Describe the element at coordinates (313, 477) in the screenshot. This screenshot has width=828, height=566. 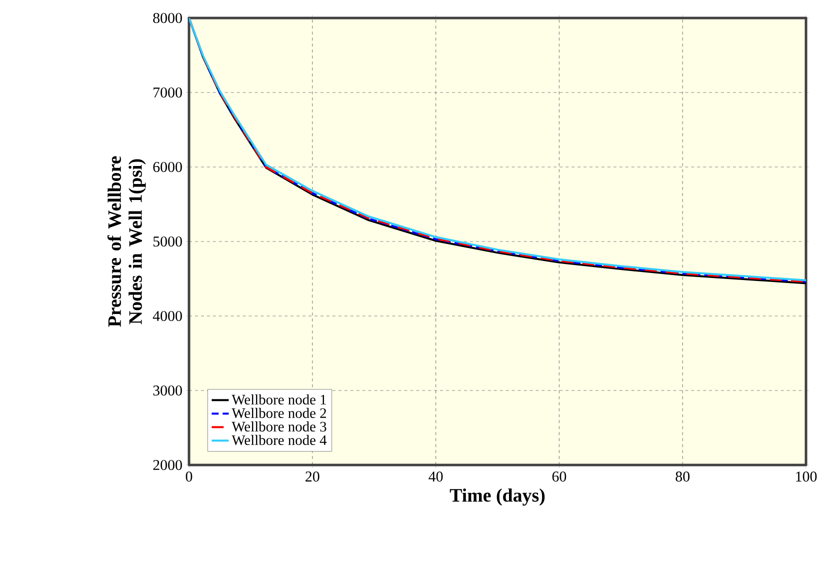
I see `x-tick-label: 20` at that location.